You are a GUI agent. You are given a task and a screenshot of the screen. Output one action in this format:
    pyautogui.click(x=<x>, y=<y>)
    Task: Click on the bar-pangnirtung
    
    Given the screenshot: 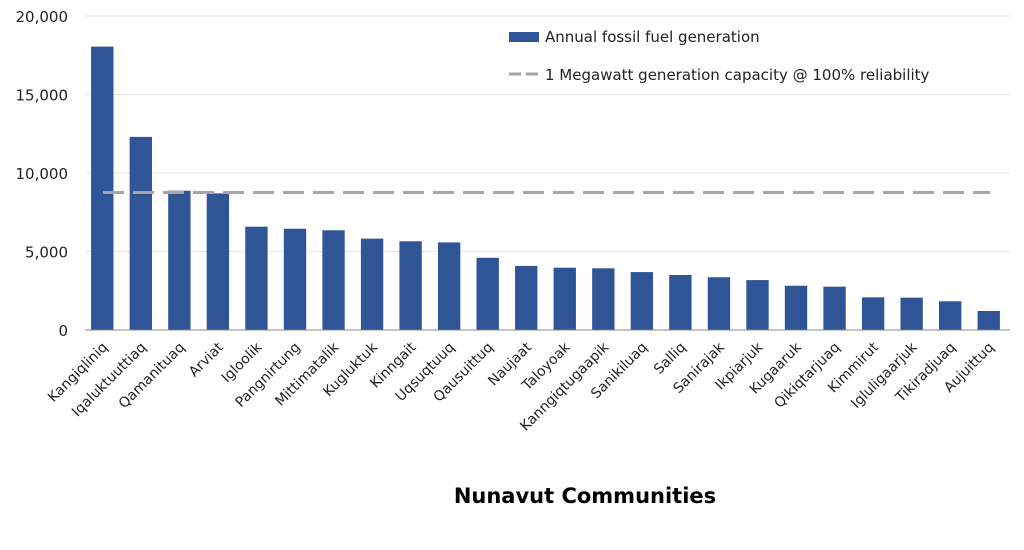 What is the action you would take?
    pyautogui.click(x=295, y=279)
    